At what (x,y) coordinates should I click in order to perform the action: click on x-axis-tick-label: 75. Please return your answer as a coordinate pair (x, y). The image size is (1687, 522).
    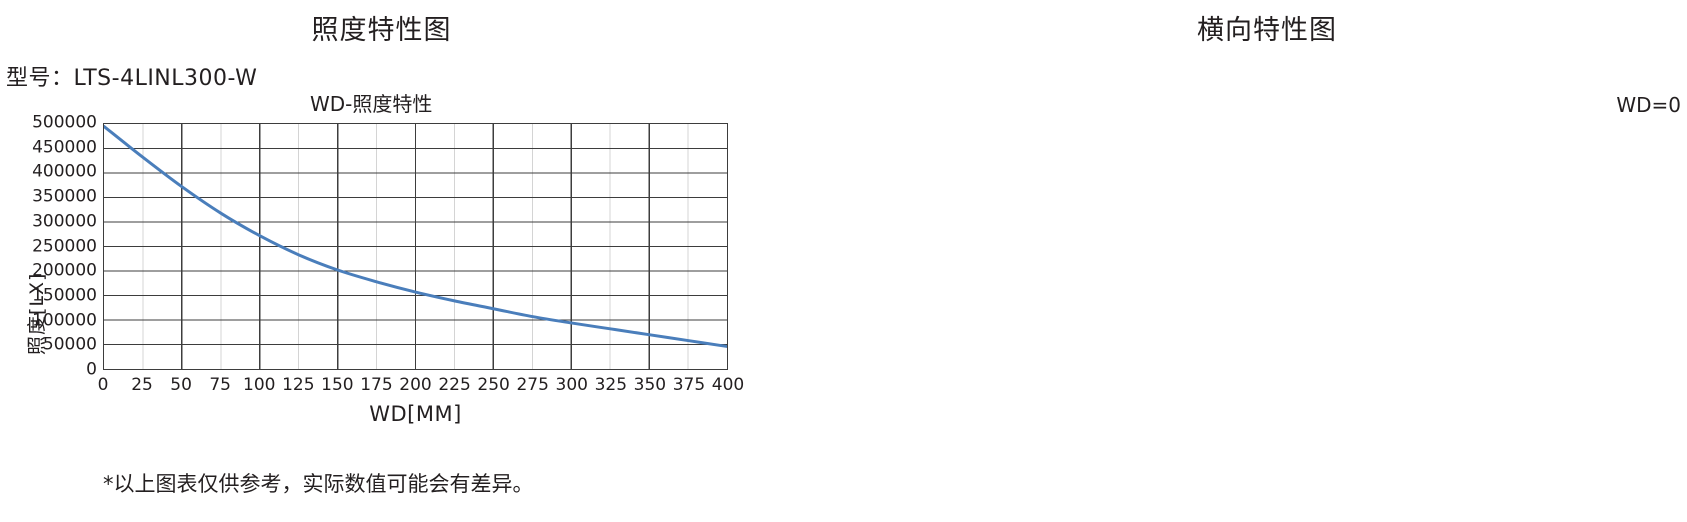
    Looking at the image, I should click on (220, 385).